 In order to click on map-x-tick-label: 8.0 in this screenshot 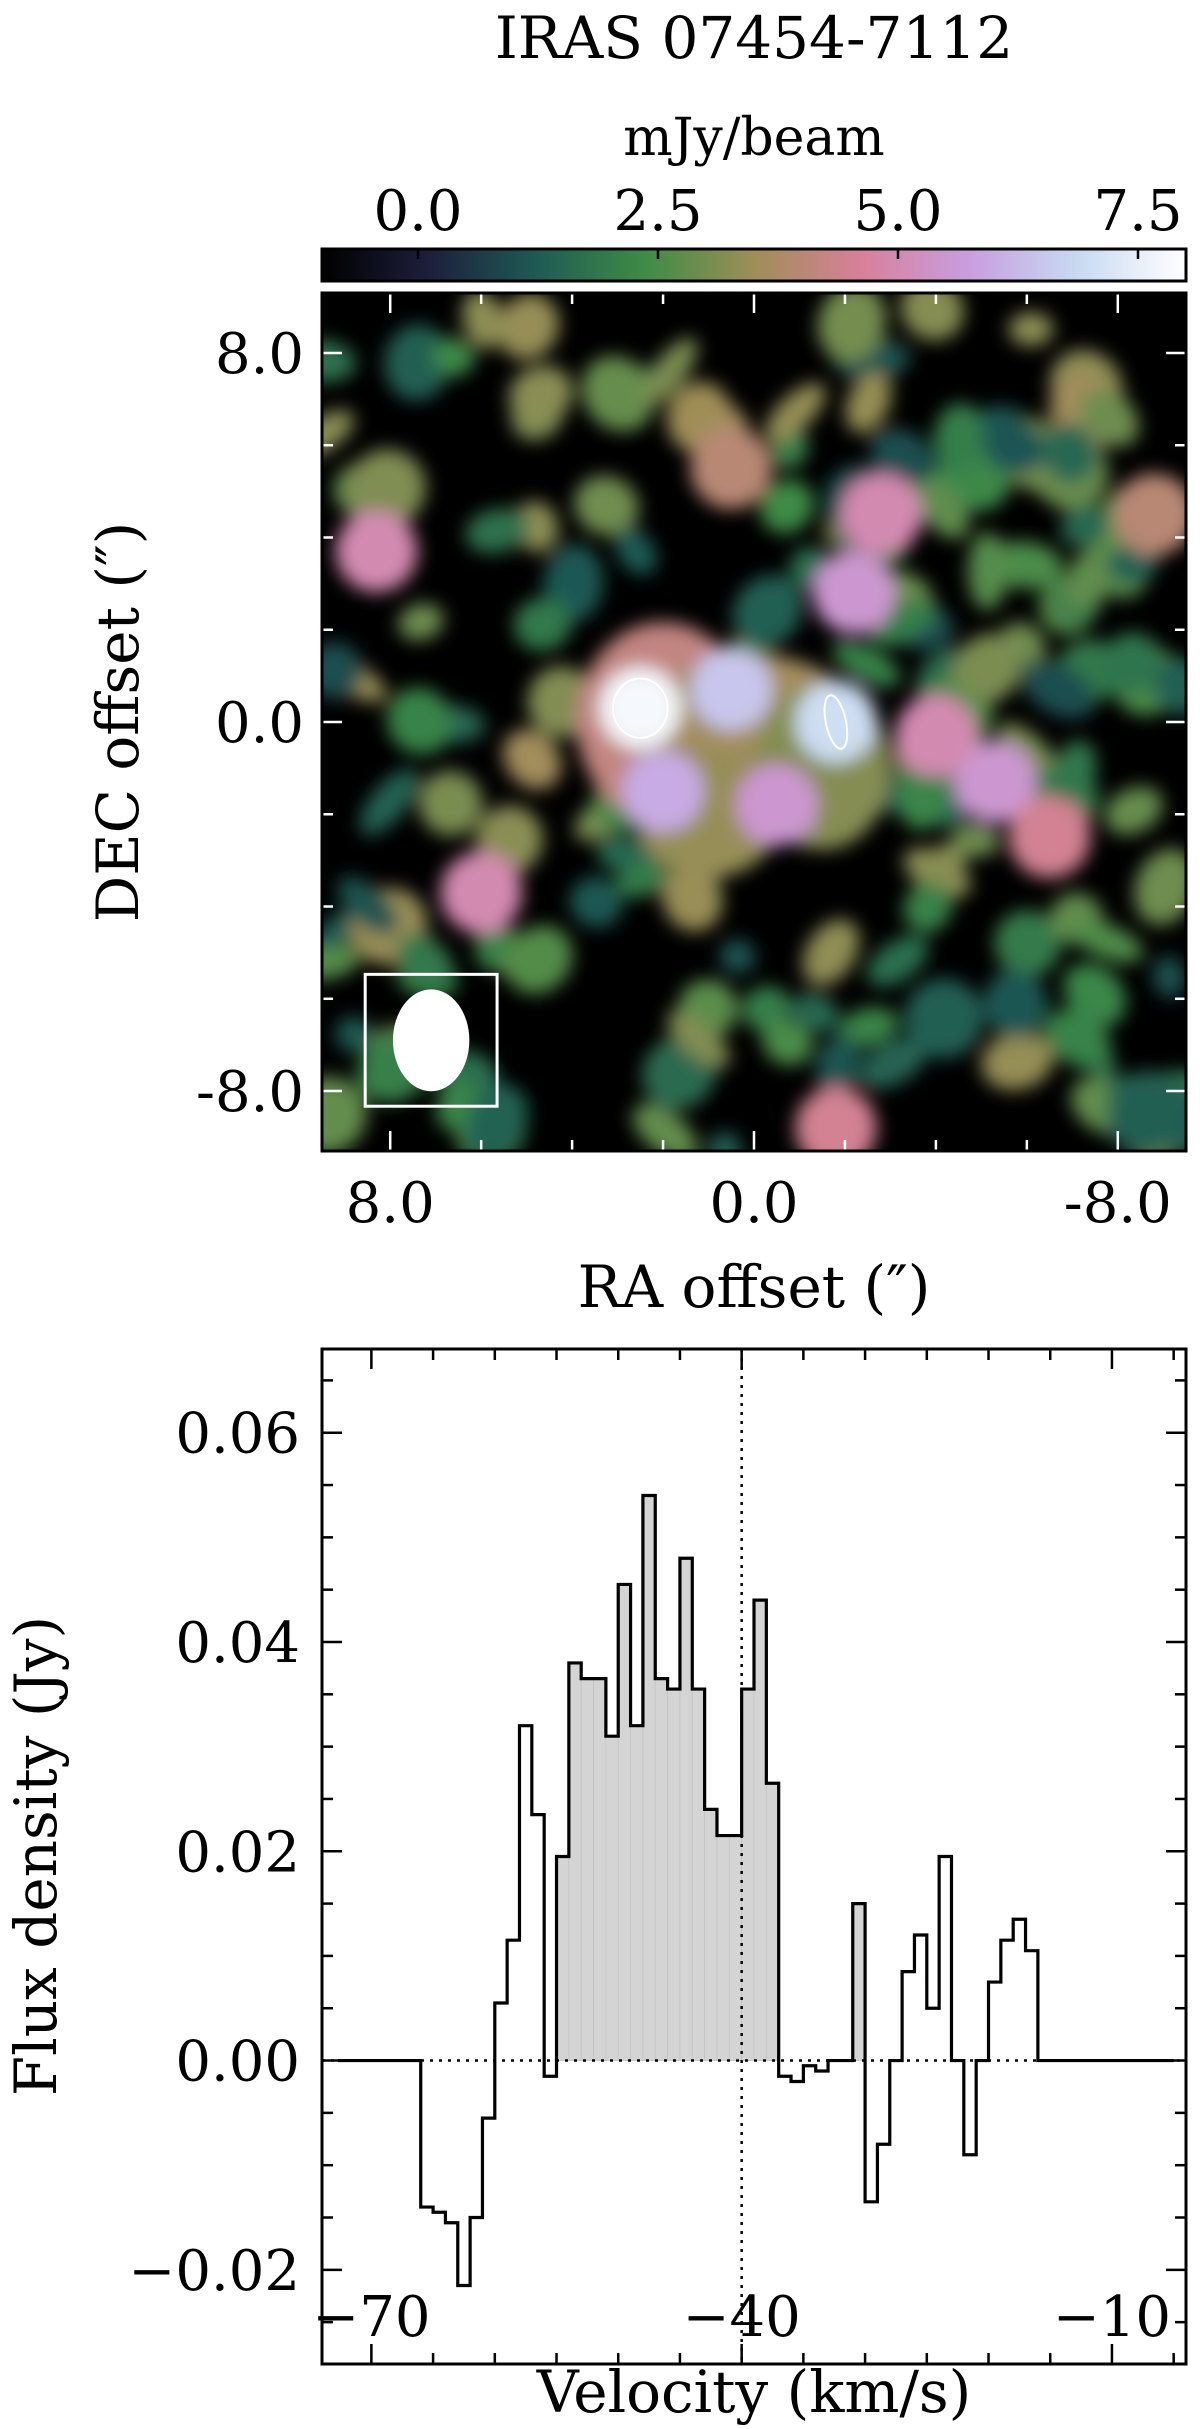, I will do `click(390, 1203)`.